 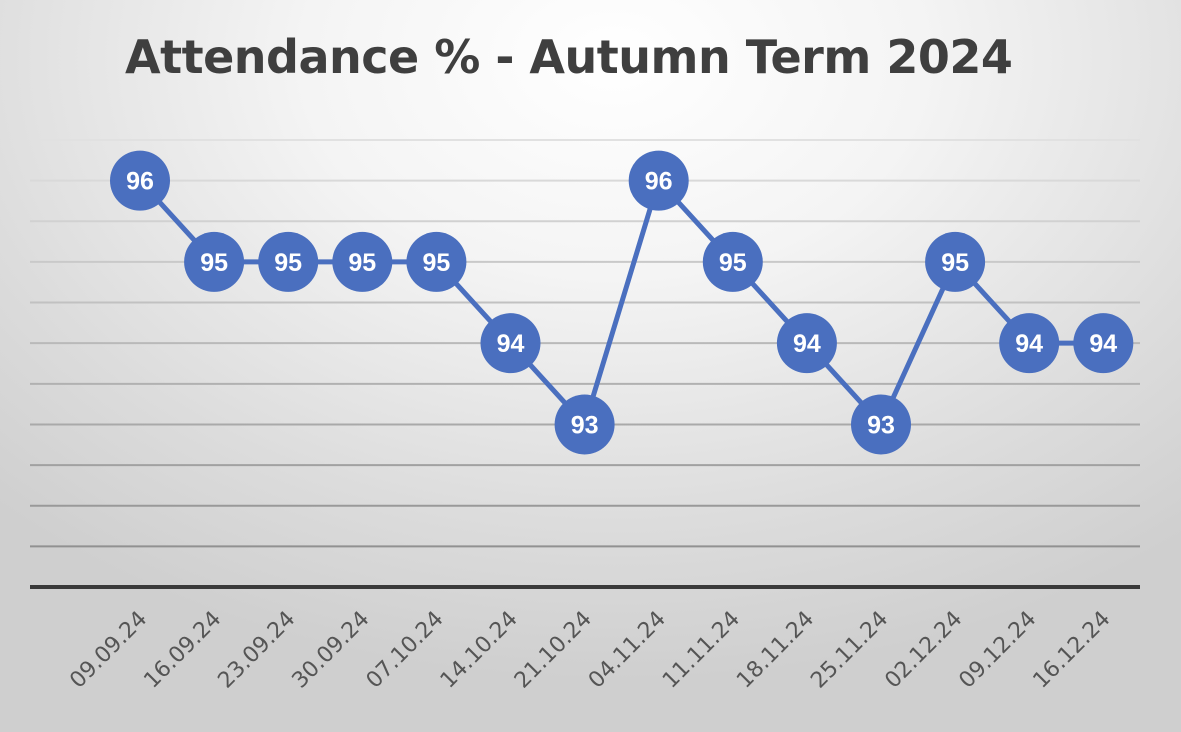 What do you see at coordinates (997, 650) in the screenshot?
I see `x-tick-label: 09.12.24` at bounding box center [997, 650].